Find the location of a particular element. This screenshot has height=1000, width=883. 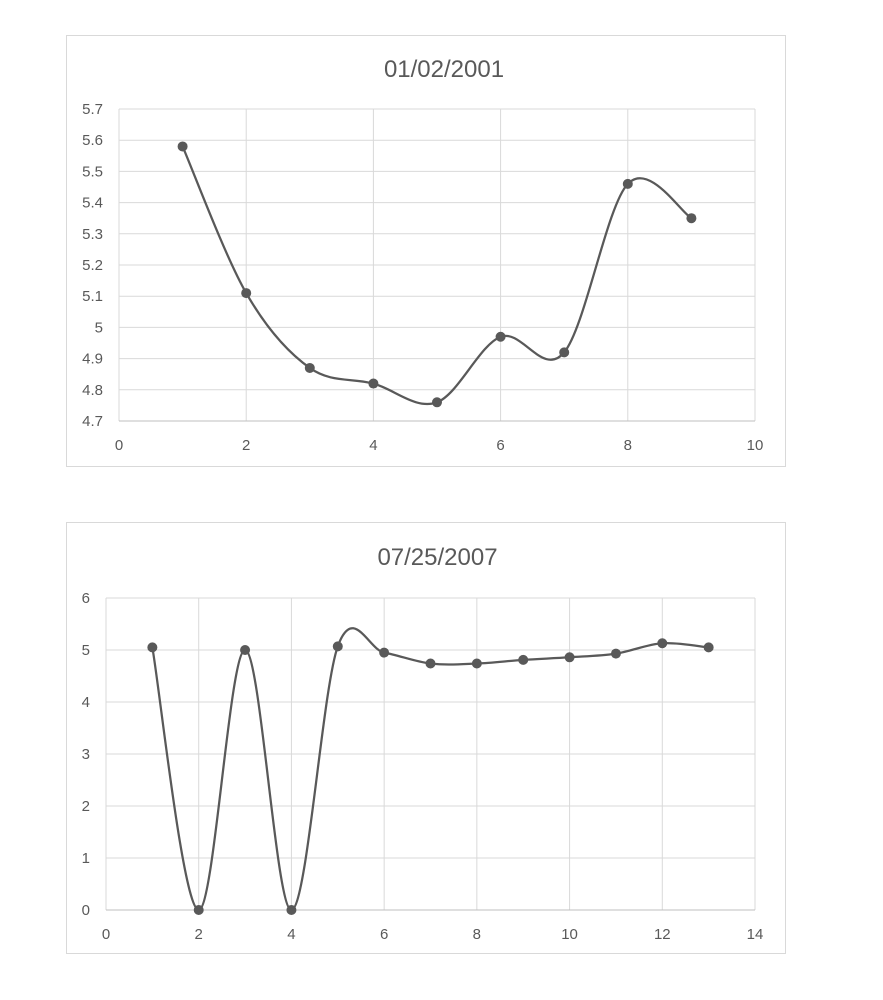

y-tick-label: 6 is located at coordinates (86, 598).